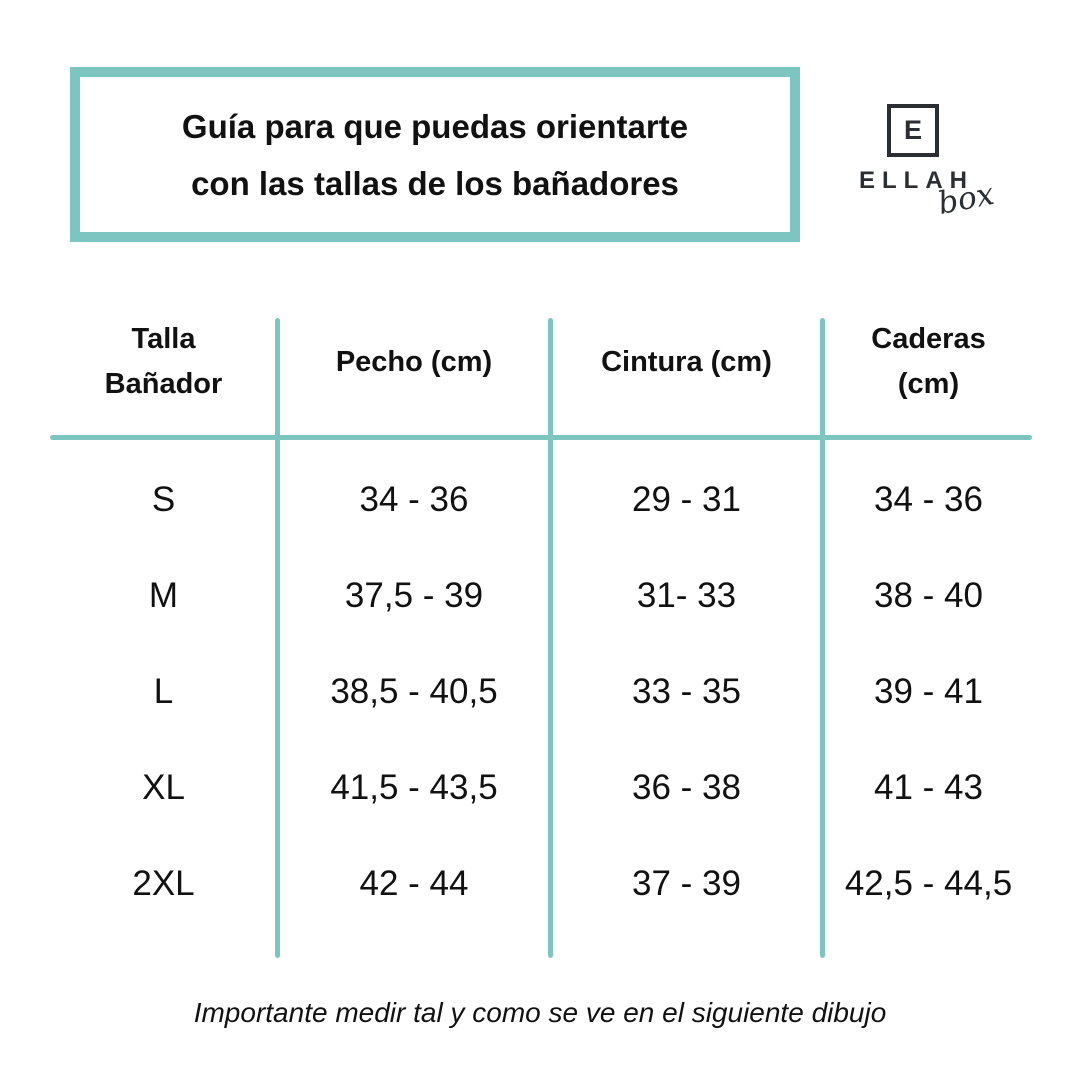 The image size is (1080, 1080). What do you see at coordinates (928, 787) in the screenshot?
I see `cell-caderas-xl: 41 - 43` at bounding box center [928, 787].